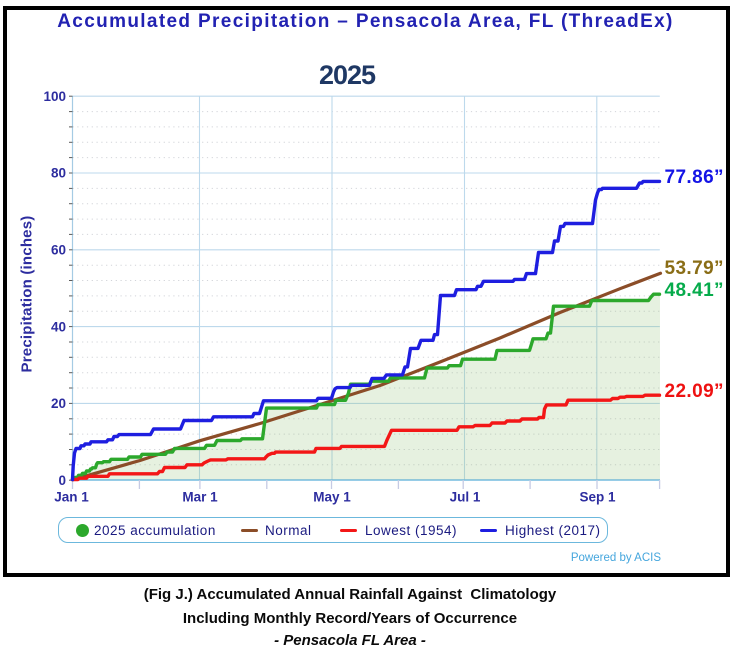  Describe the element at coordinates (58, 250) in the screenshot. I see `svg-text: 60` at that location.